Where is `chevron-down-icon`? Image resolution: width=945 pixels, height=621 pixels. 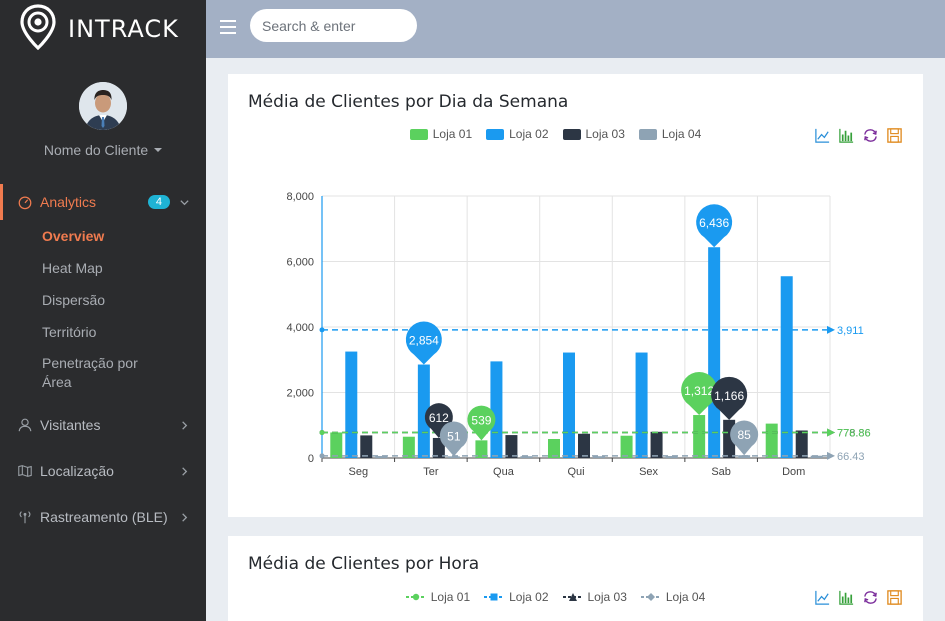
chevron-down-icon is located at coordinates (184, 202).